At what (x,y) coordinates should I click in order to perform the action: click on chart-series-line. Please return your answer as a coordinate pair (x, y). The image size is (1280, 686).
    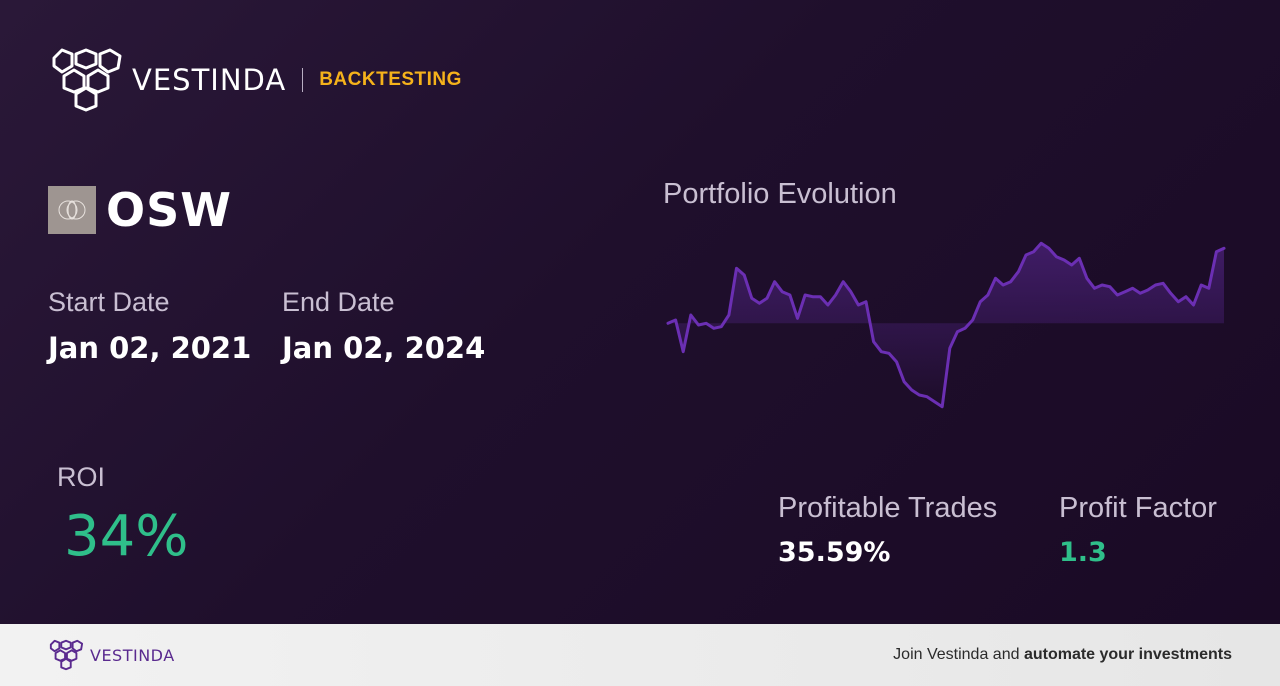
    Looking at the image, I should click on (946, 325).